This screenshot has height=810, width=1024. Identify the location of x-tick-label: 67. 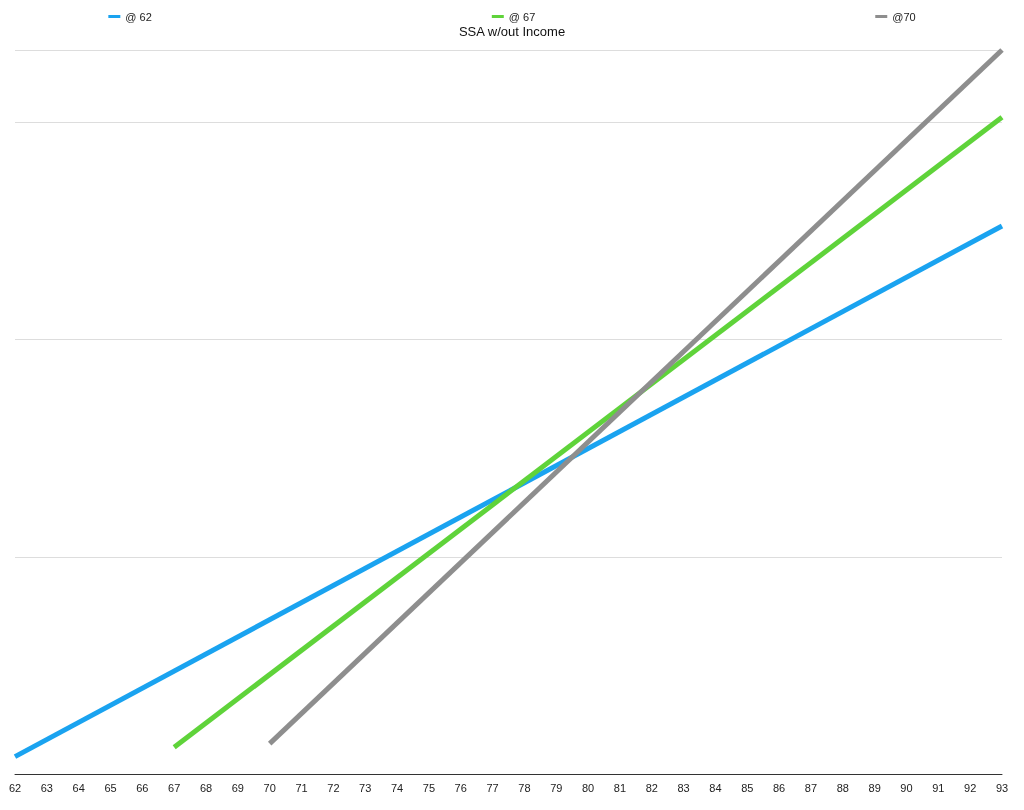
(174, 787).